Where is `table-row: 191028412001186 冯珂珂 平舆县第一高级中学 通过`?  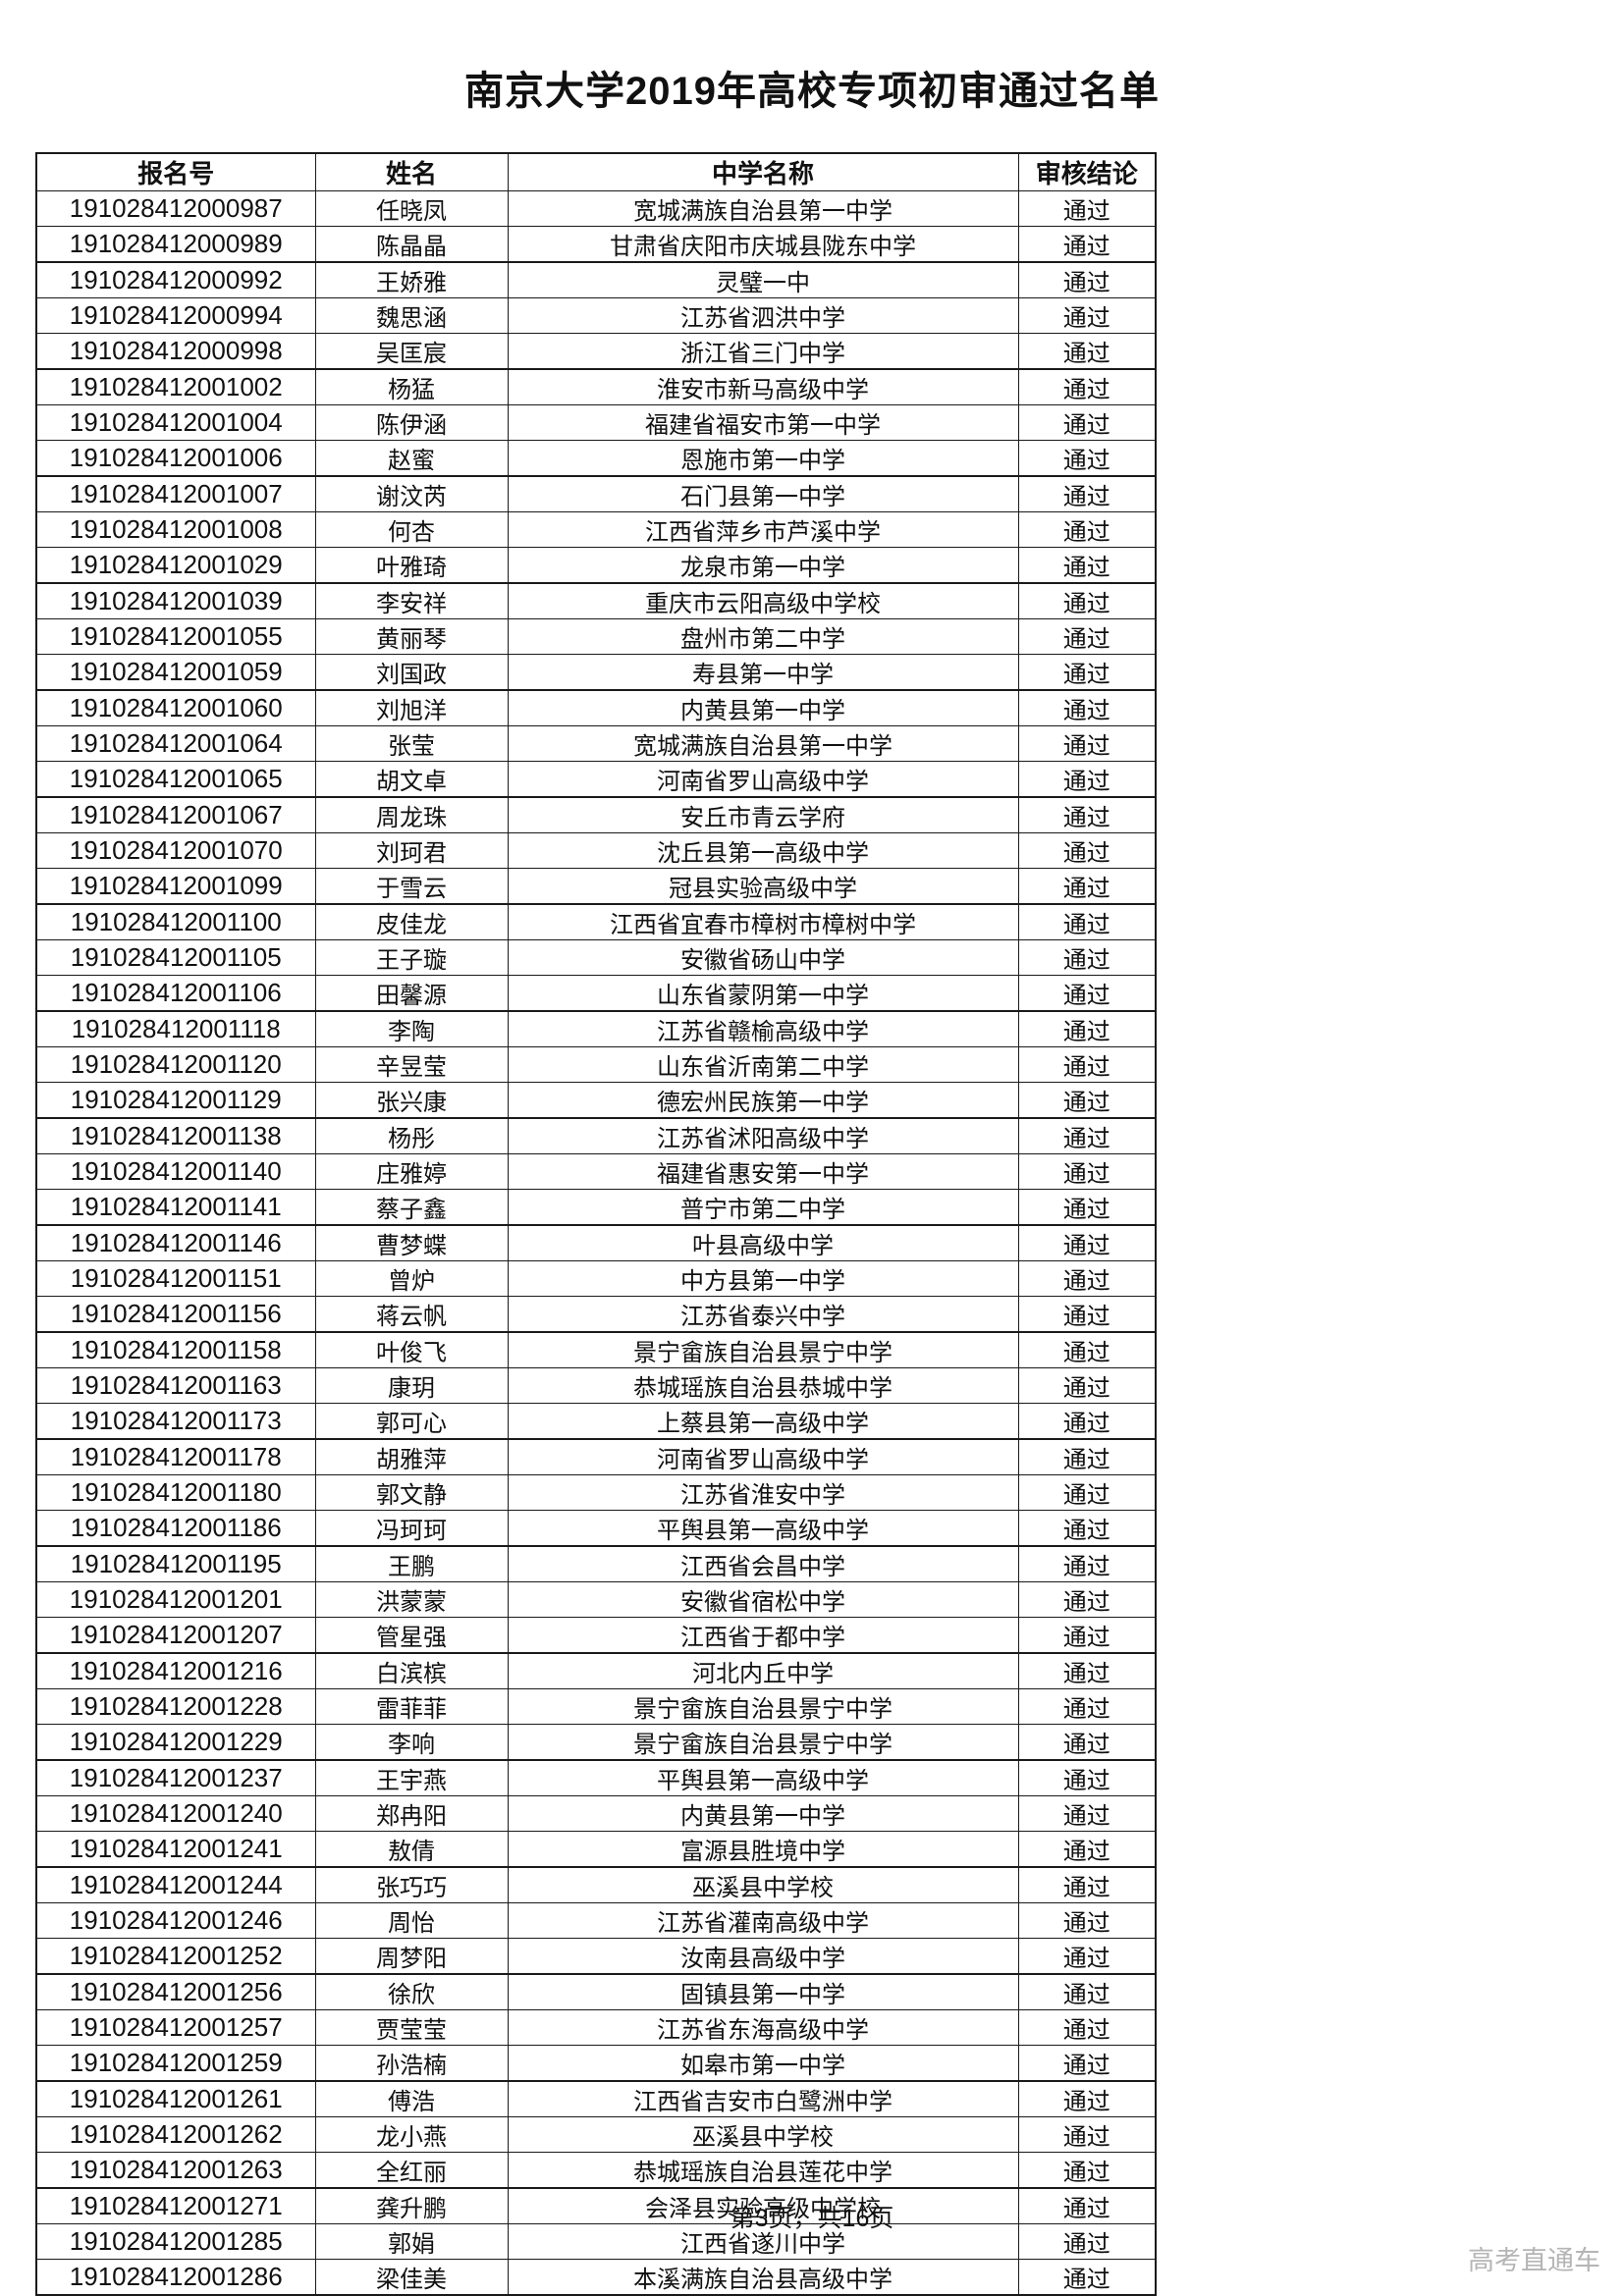 table-row: 191028412001186 冯珂珂 平舆县第一高级中学 通过 is located at coordinates (596, 1528).